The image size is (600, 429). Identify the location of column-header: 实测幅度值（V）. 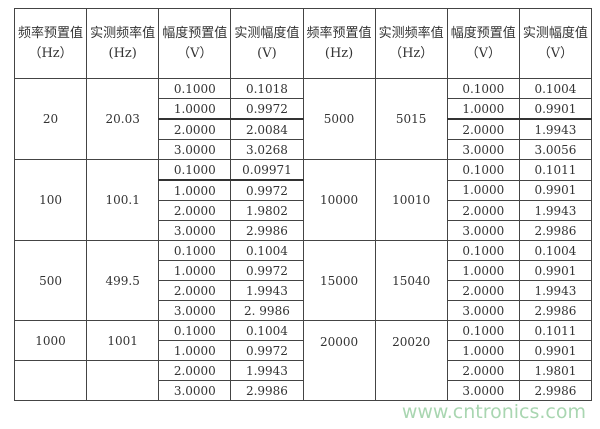
(555, 43).